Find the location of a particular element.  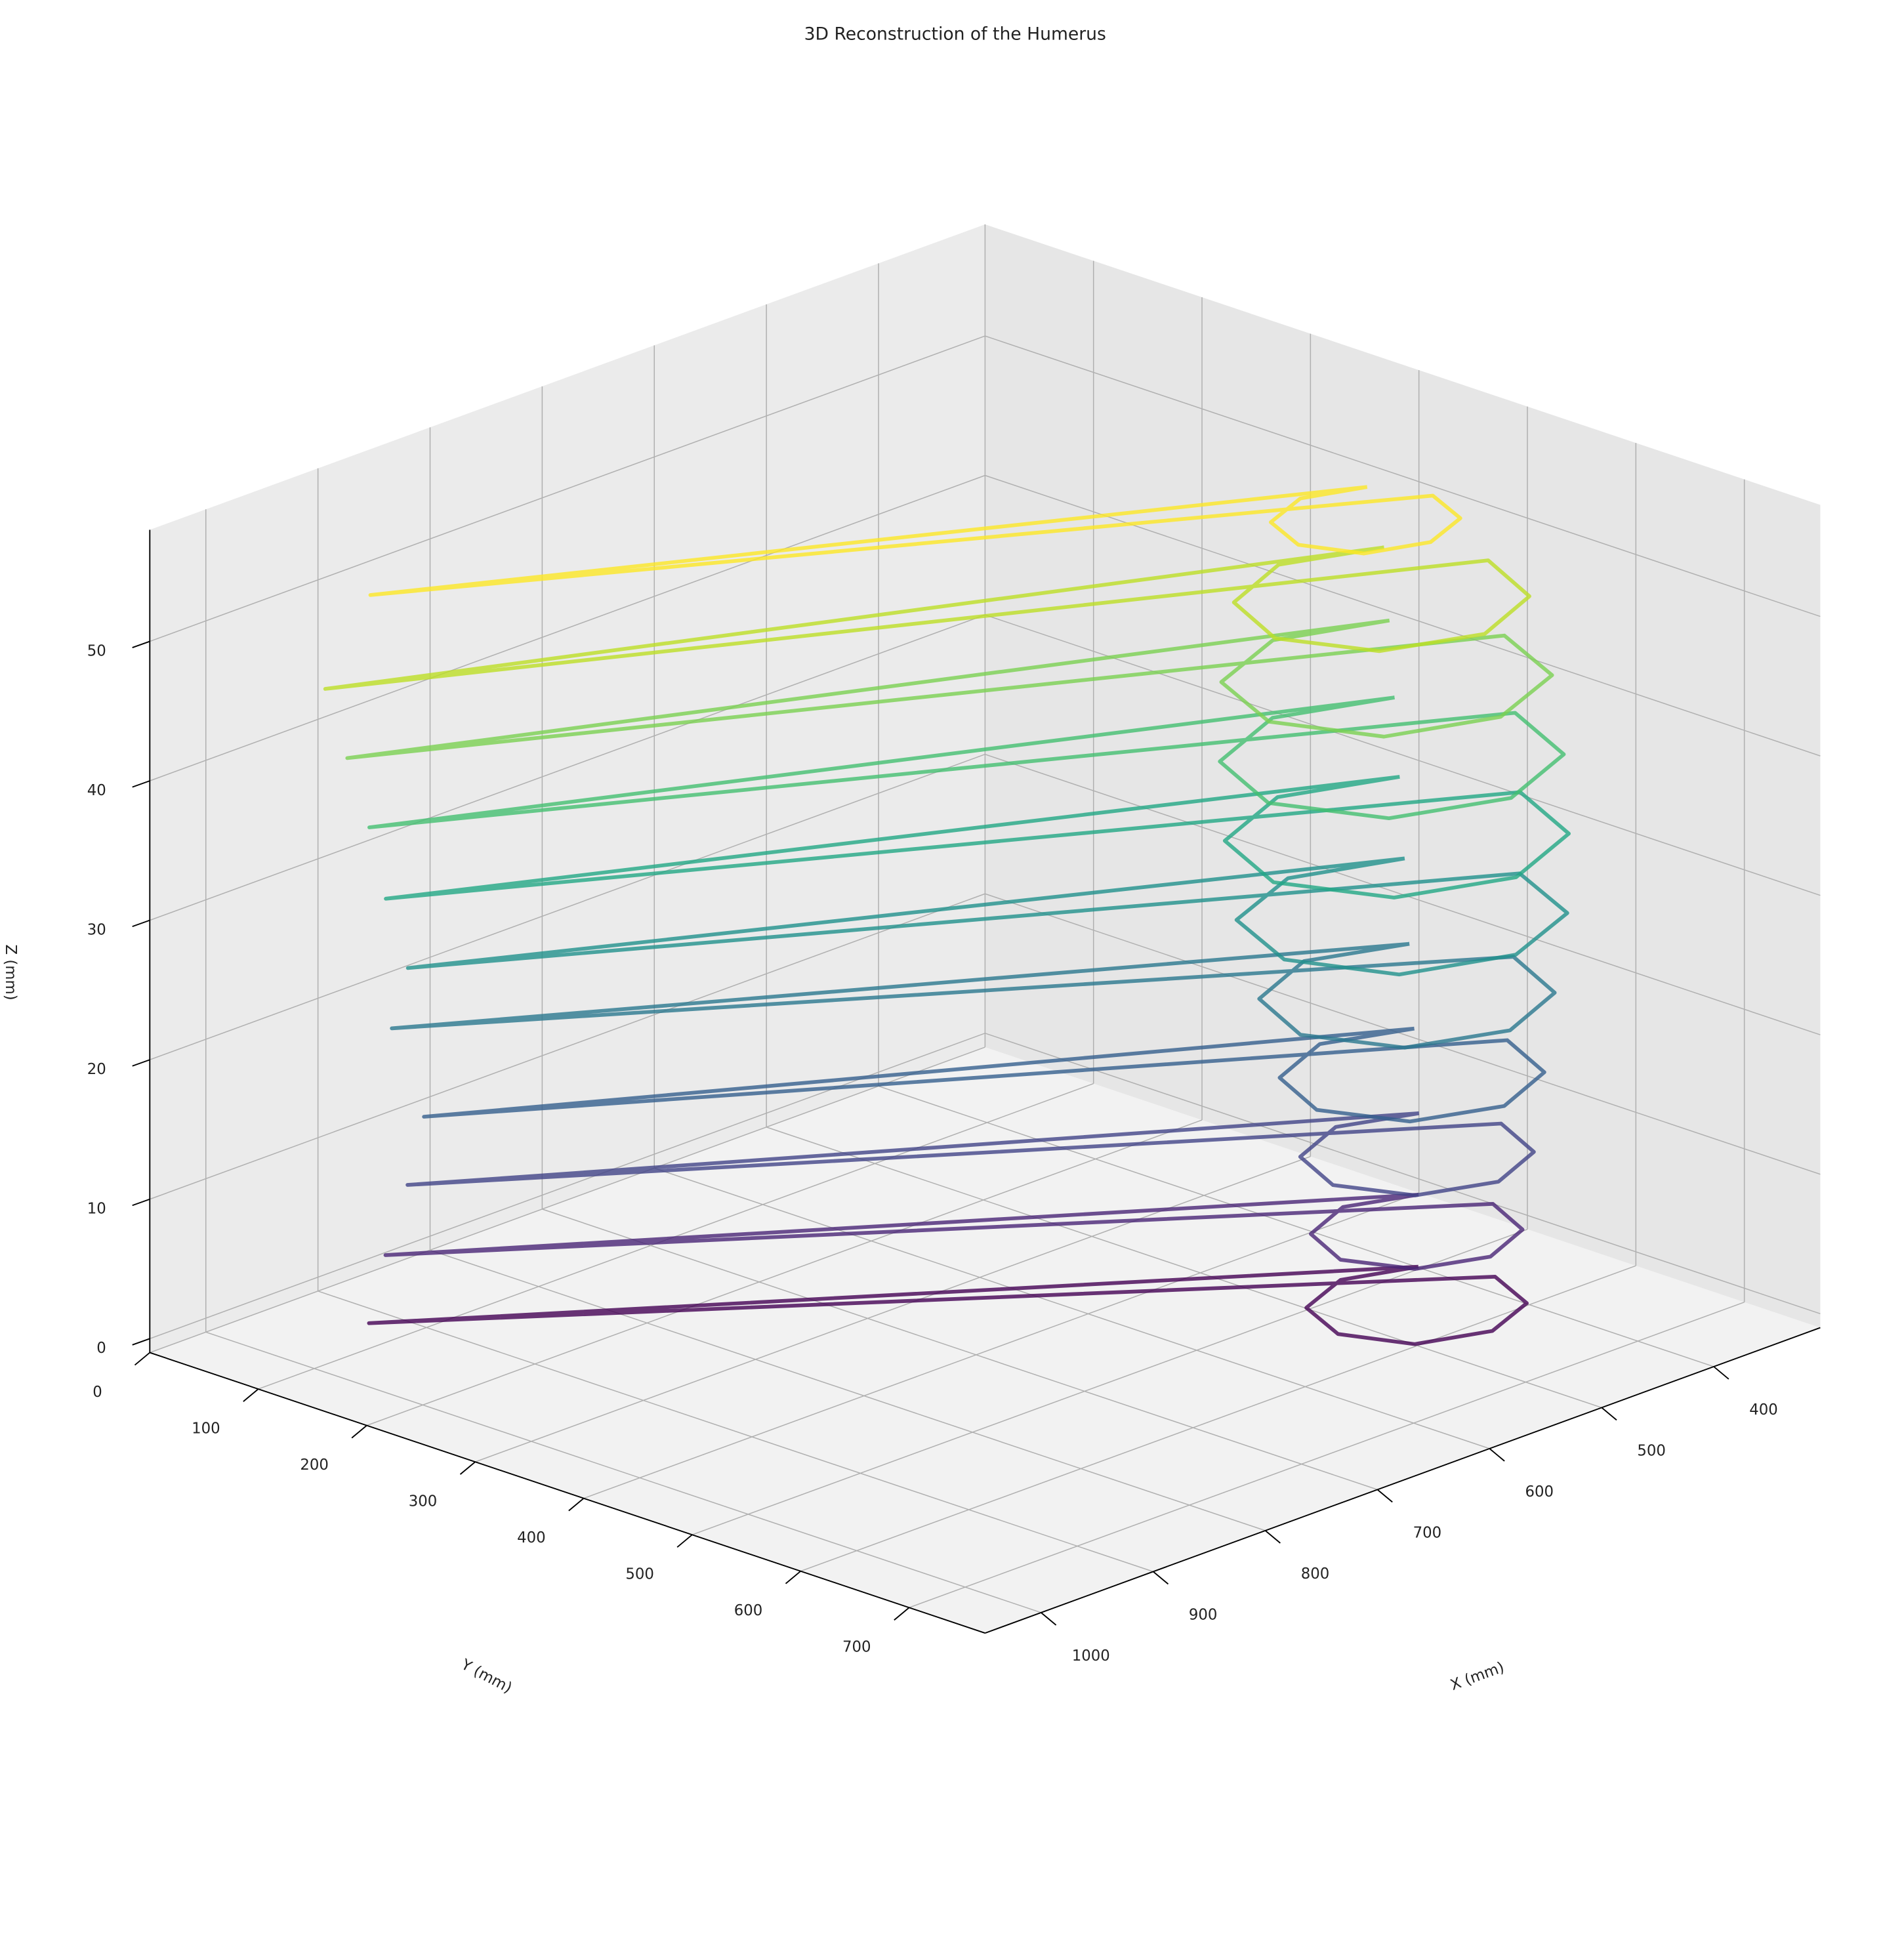

x-tick-label: 600 is located at coordinates (1539, 1492).